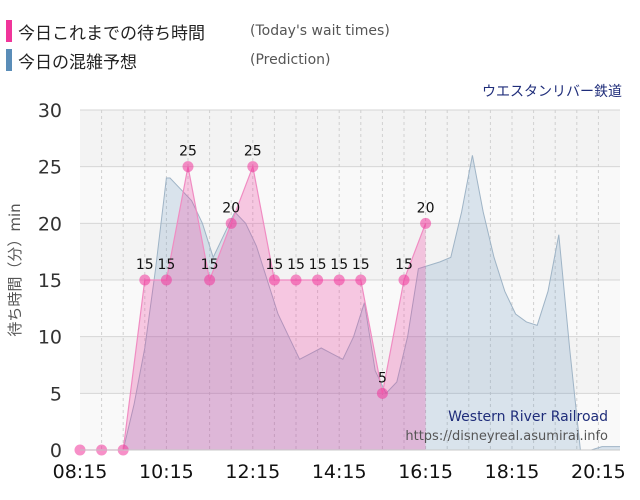 The height and width of the screenshot is (500, 640). Describe the element at coordinates (290, 60) in the screenshot. I see `legend-prediction-en: (Prediction)` at that location.